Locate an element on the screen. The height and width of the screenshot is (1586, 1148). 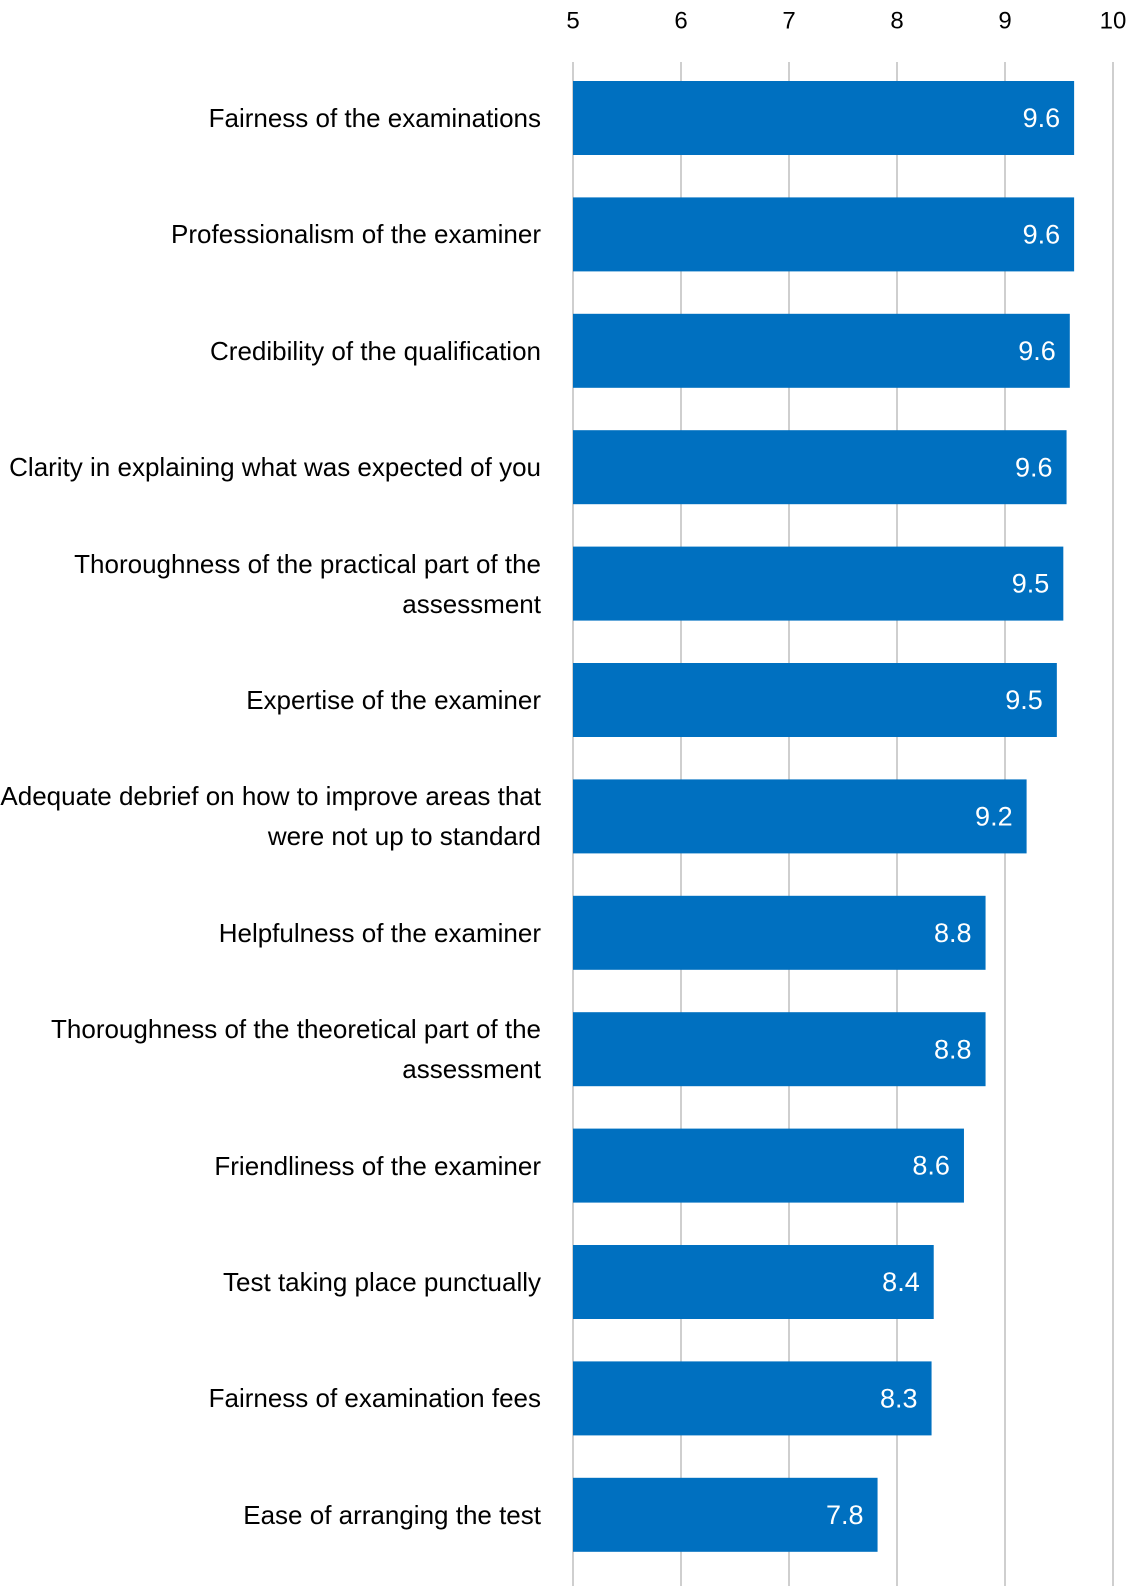
y-tick-label: Professionalism of the examiner is located at coordinates (356, 234).